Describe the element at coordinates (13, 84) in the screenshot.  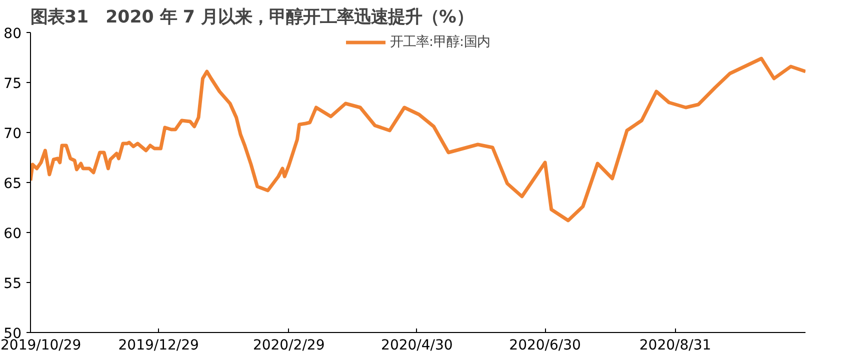
I see `y-tick-label: 75` at that location.